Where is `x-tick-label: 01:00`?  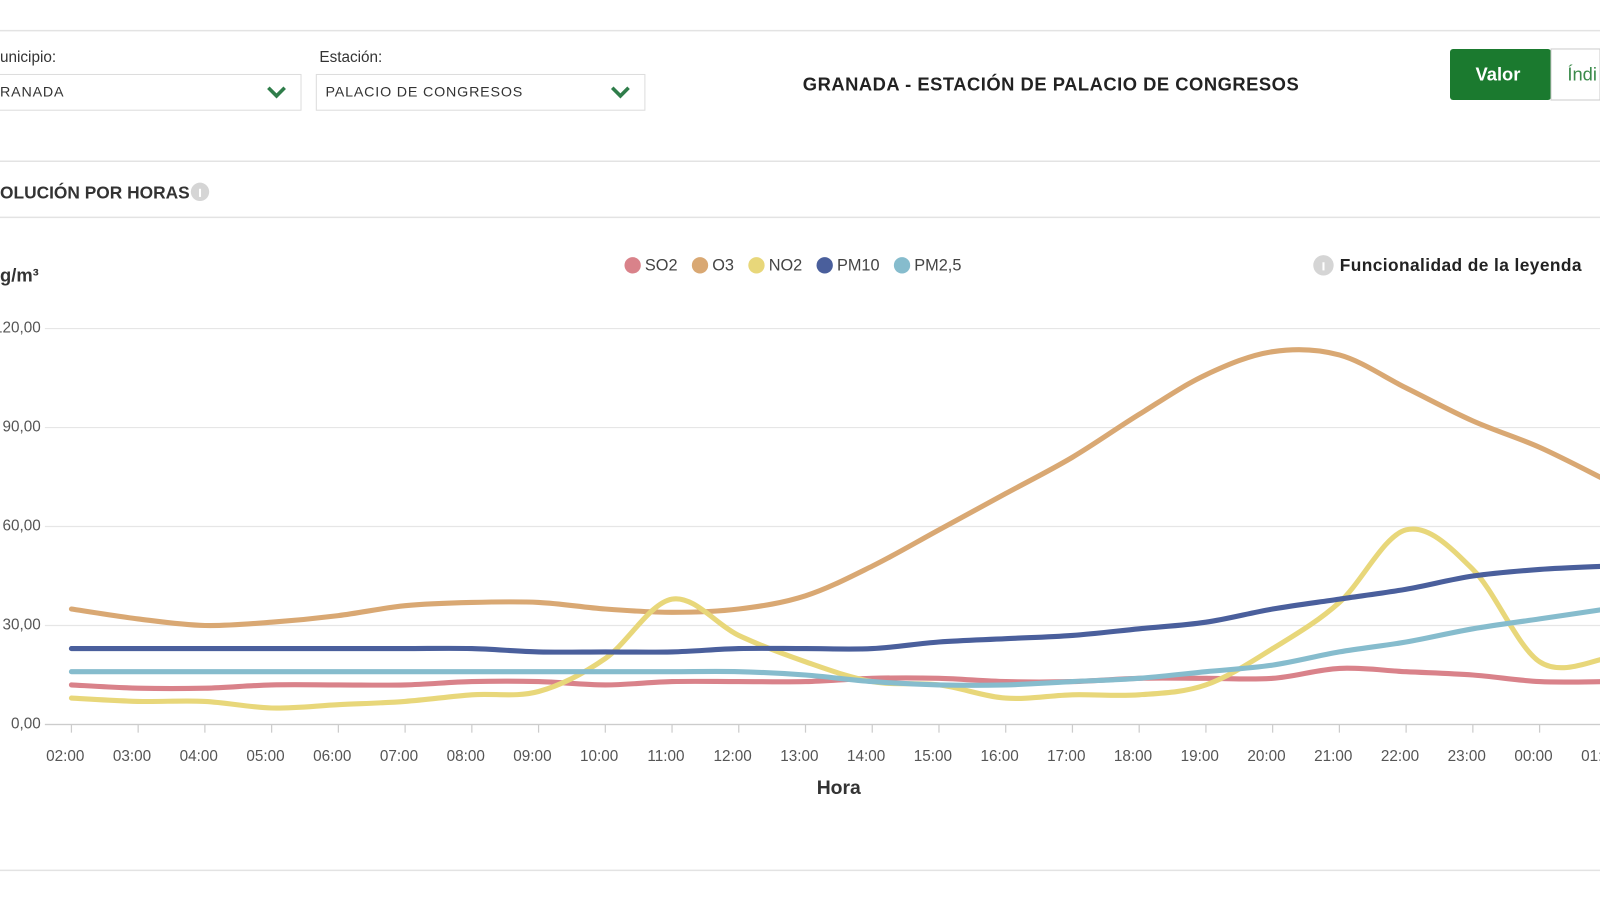
x-tick-label: 01:00 is located at coordinates (1590, 756).